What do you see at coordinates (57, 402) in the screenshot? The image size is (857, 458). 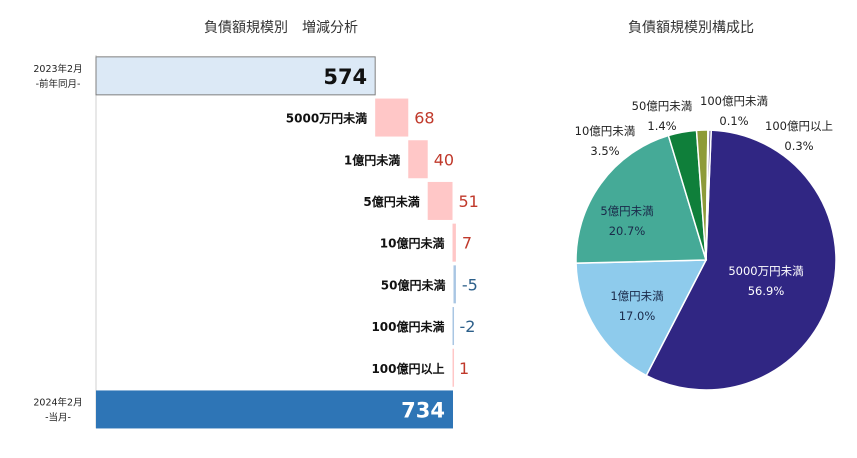 I see `end-label-line1: 2024年2月` at bounding box center [57, 402].